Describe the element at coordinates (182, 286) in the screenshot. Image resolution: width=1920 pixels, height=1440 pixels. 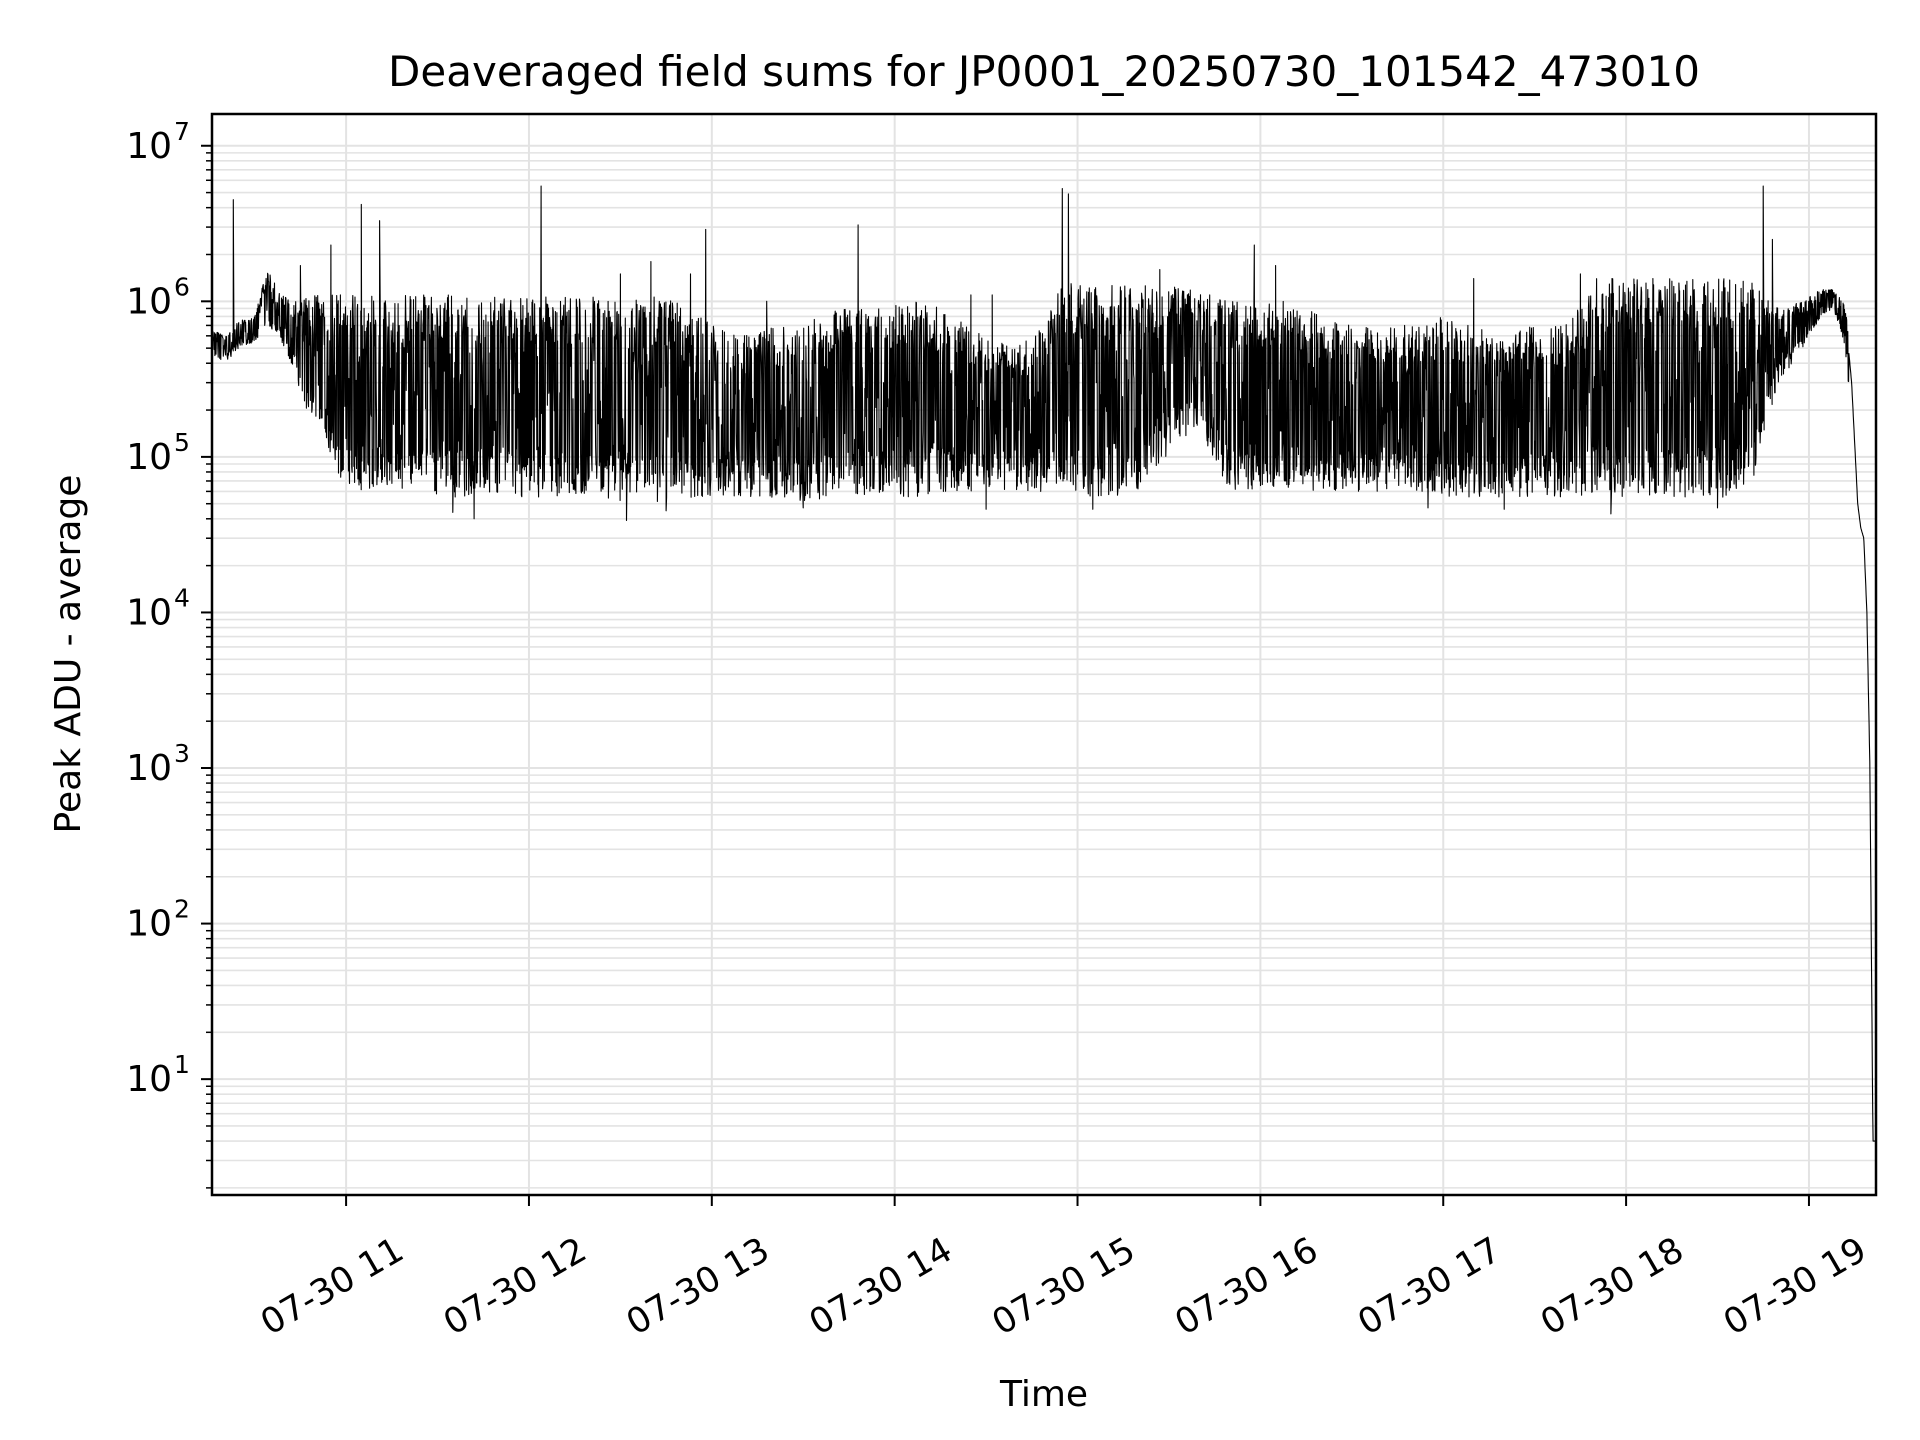
I see `y-tick-exponent: 6` at that location.